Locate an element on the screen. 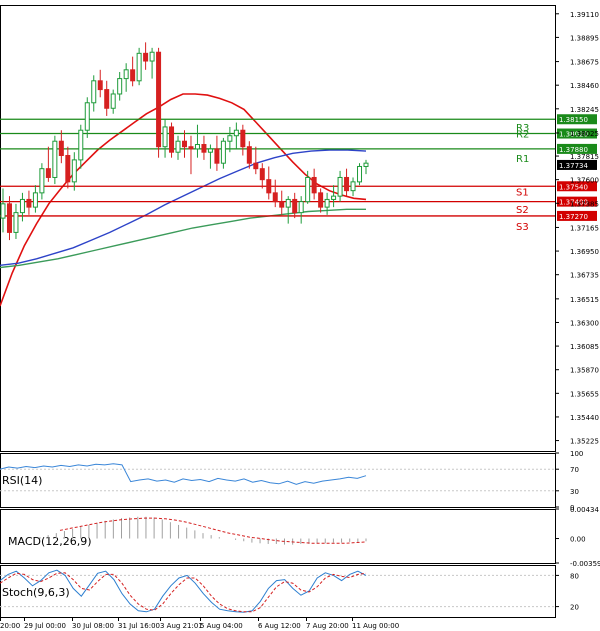 Image resolution: width=600 pixels, height=631 pixels. stoch-panel: Stoch(9,6,3) 80 20 is located at coordinates (289, 591).